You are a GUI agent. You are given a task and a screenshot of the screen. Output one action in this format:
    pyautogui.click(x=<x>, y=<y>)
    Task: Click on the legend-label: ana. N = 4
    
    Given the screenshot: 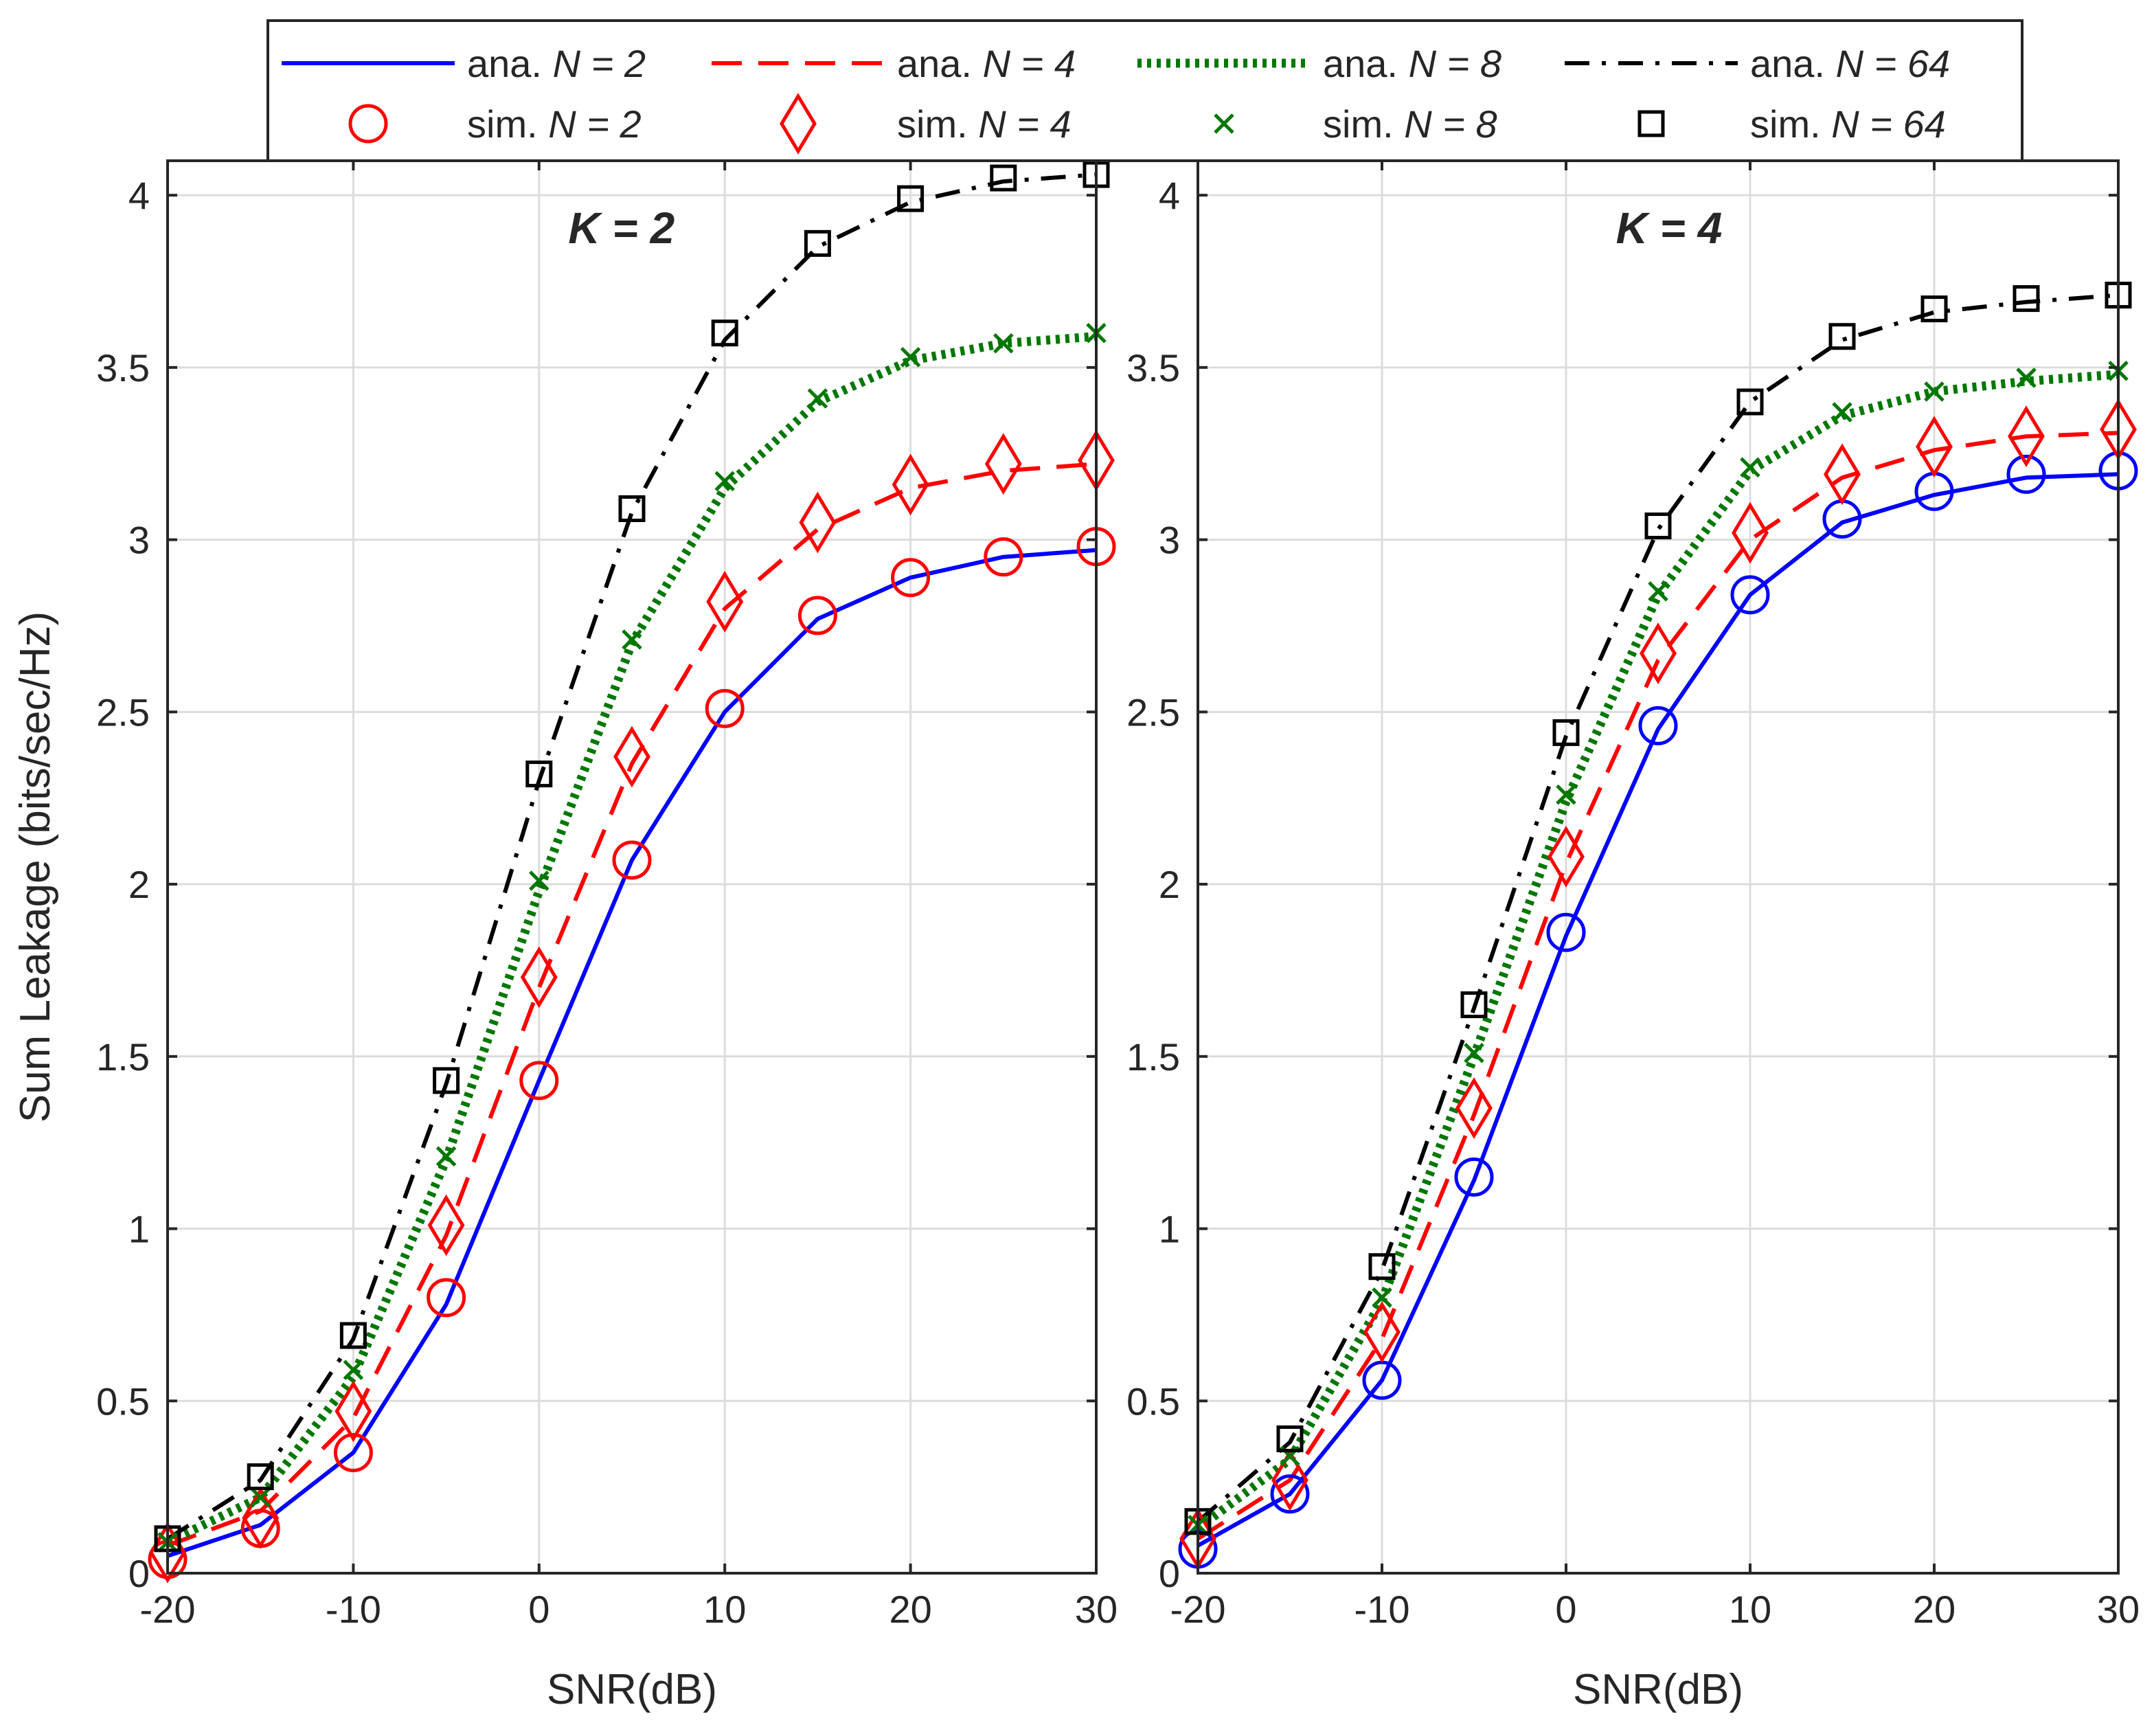 What is the action you would take?
    pyautogui.click(x=986, y=63)
    